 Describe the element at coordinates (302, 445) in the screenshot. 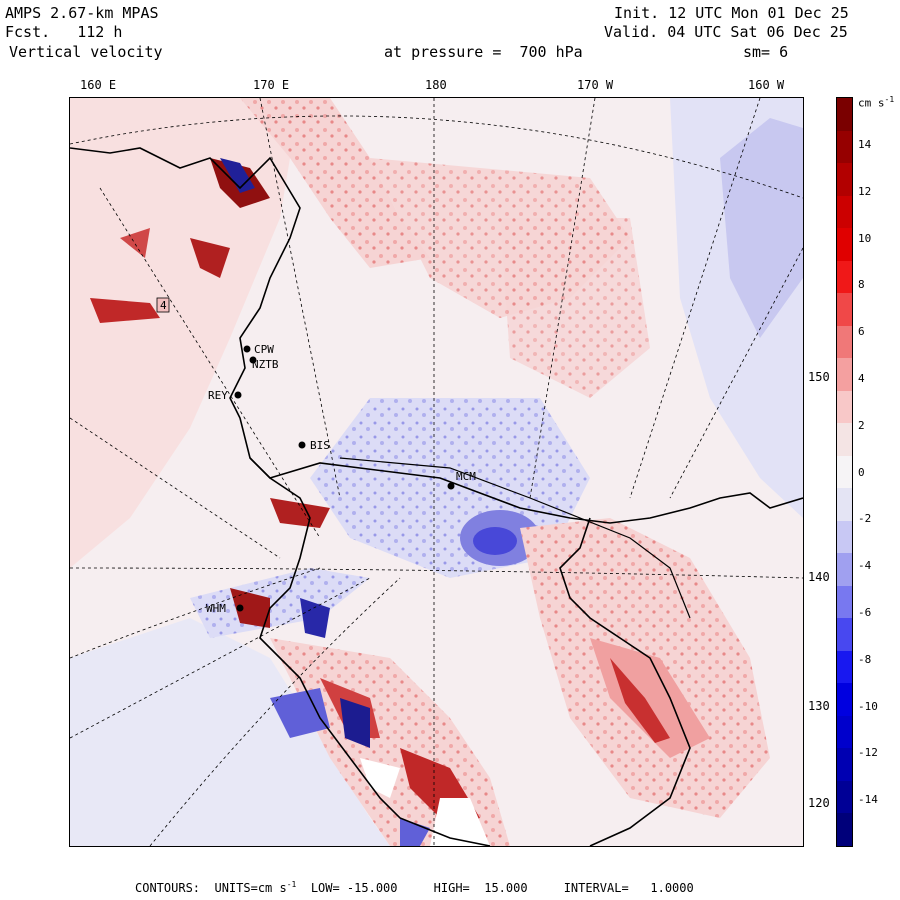

I see `station-dot-bis` at that location.